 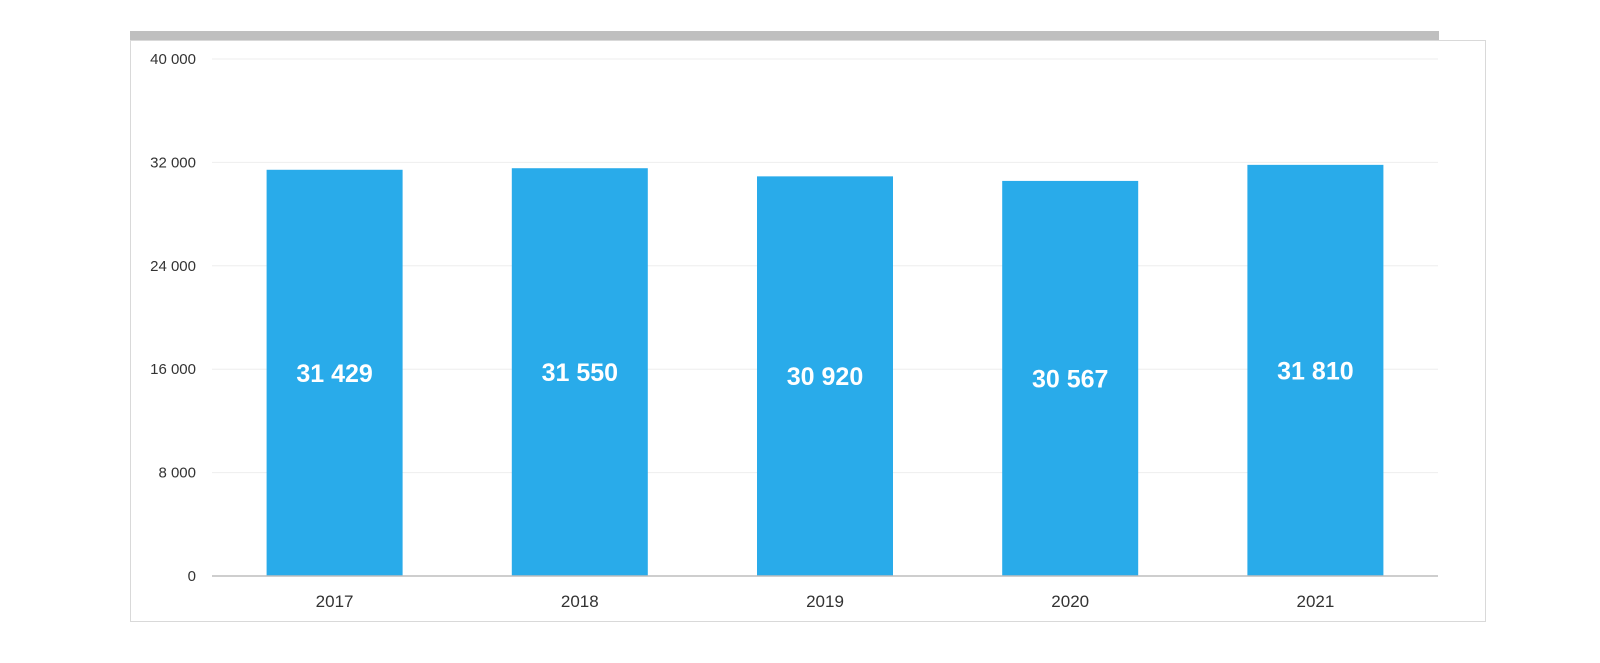 I want to click on bar-2018, so click(x=579, y=372).